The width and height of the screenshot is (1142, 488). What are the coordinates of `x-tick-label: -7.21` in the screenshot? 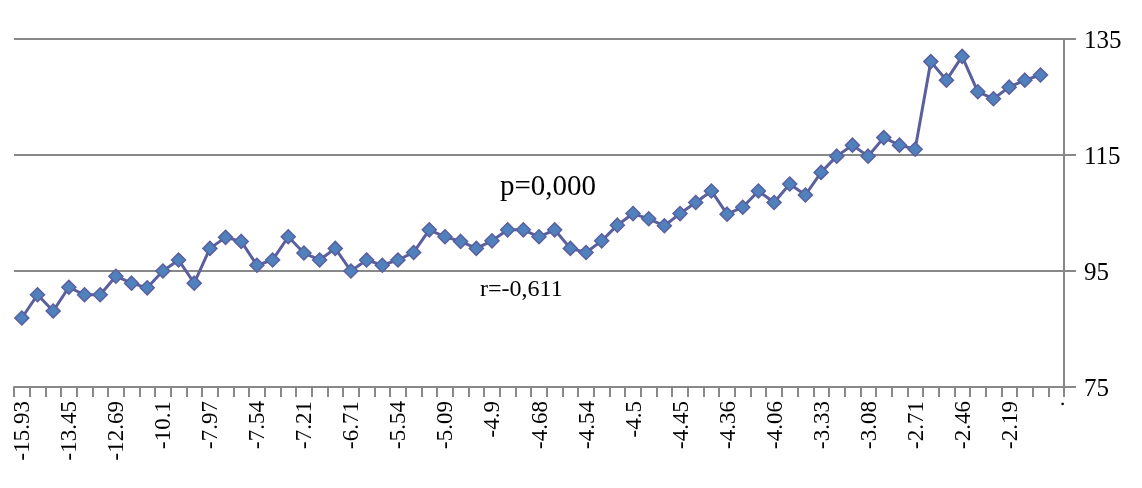 It's located at (304, 425).